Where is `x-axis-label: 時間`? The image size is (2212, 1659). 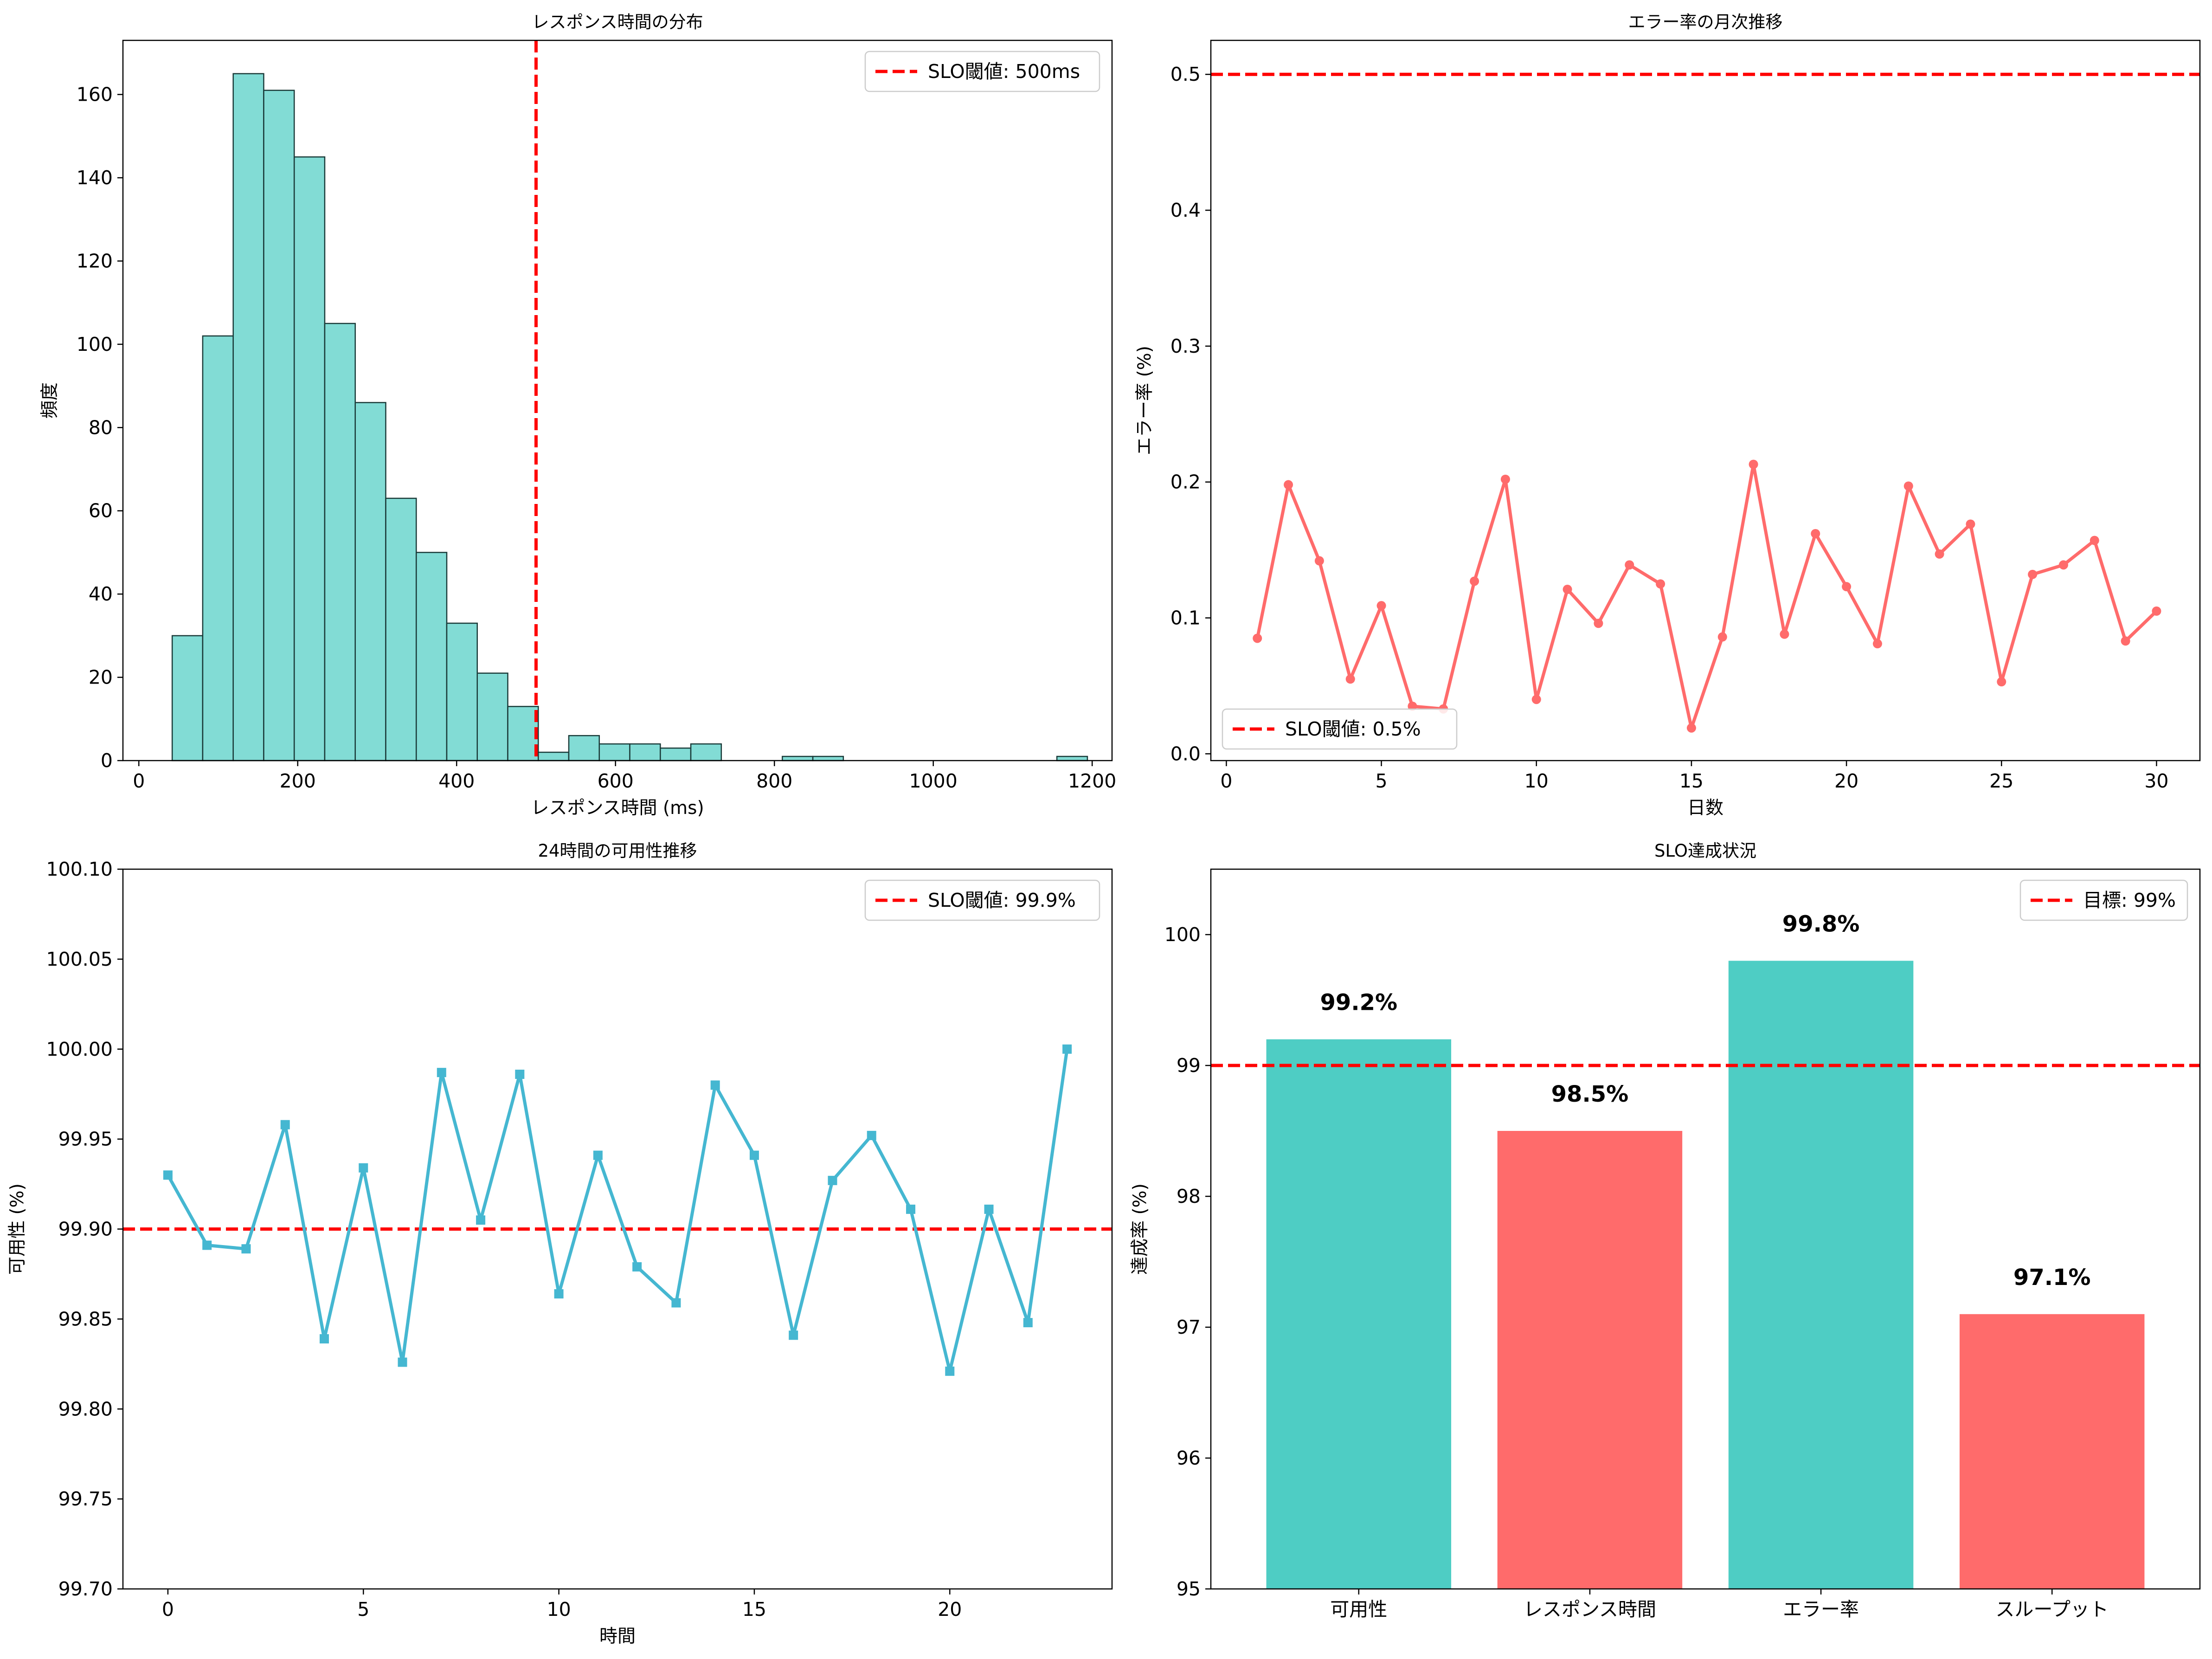
x-axis-label: 時間 is located at coordinates (617, 1636).